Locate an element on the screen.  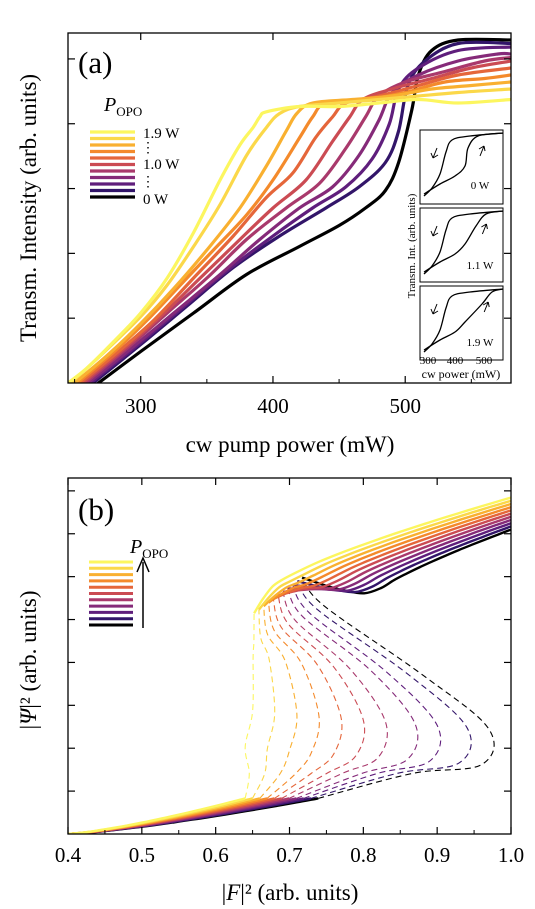
inset-xlabel: cw power (mW) is located at coordinates (461, 374).